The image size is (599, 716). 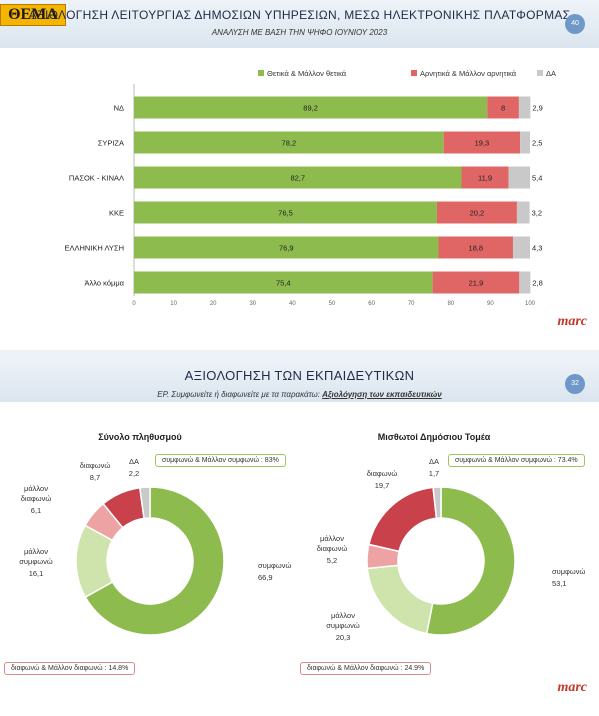 I want to click on panel-separator, so click(x=299, y=354).